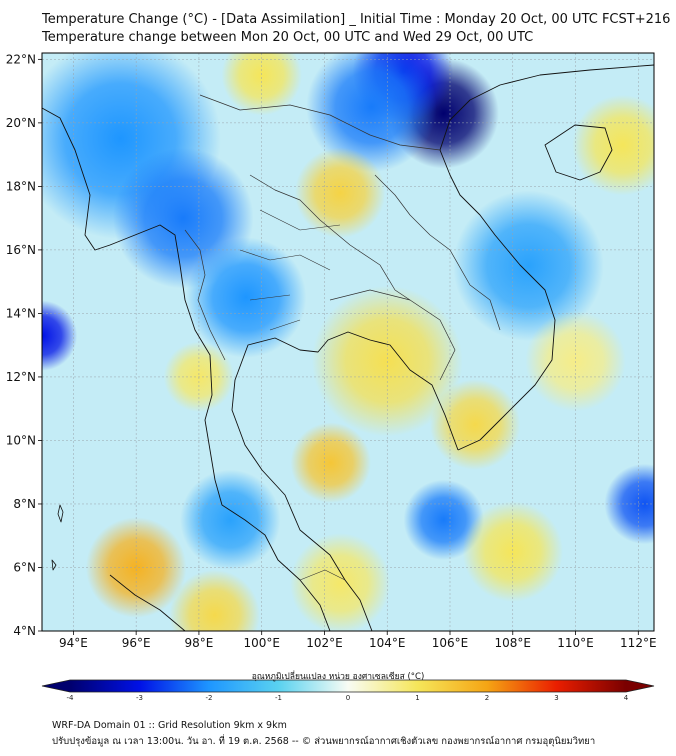 Image resolution: width=676 pixels, height=756 pixels. I want to click on colorbar-tick-label: -4, so click(71, 697).